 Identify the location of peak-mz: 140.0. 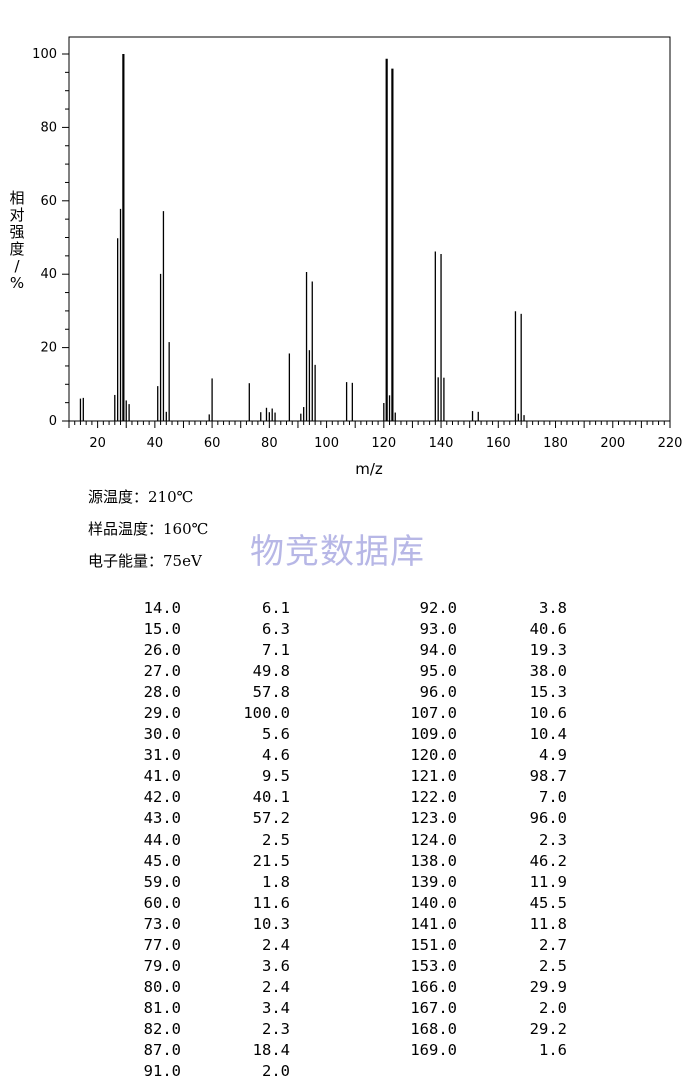
(433, 902).